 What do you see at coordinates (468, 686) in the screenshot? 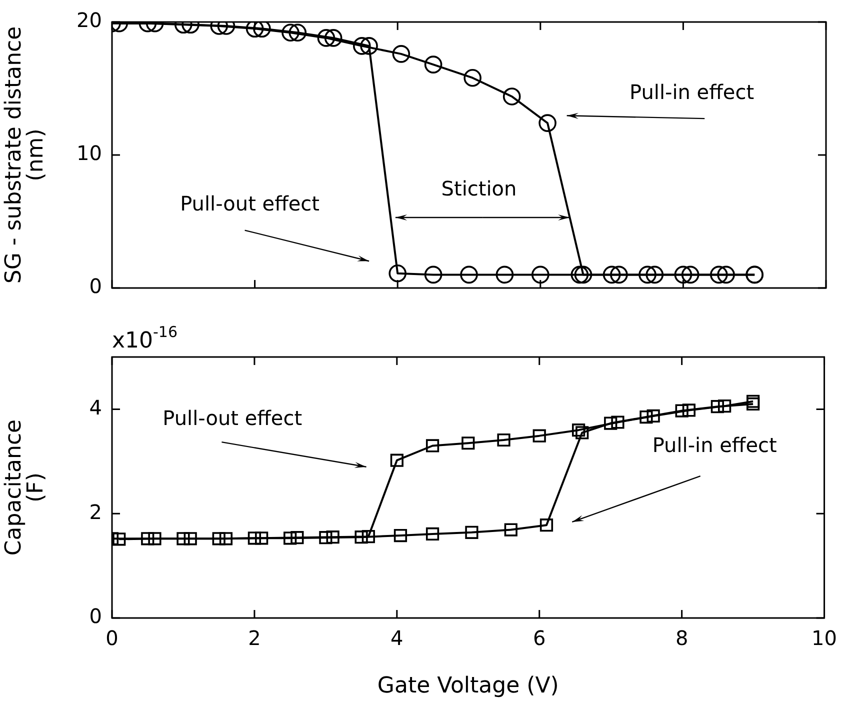
I see `x-axis-title: Gate Voltage (V)` at bounding box center [468, 686].